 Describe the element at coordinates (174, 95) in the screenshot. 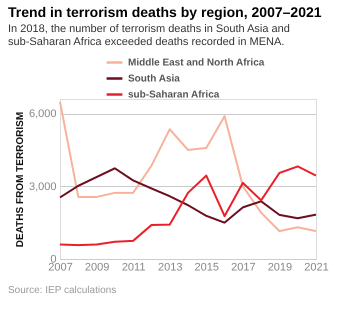

I see `legend-label: sub-Saharan Africa` at that location.